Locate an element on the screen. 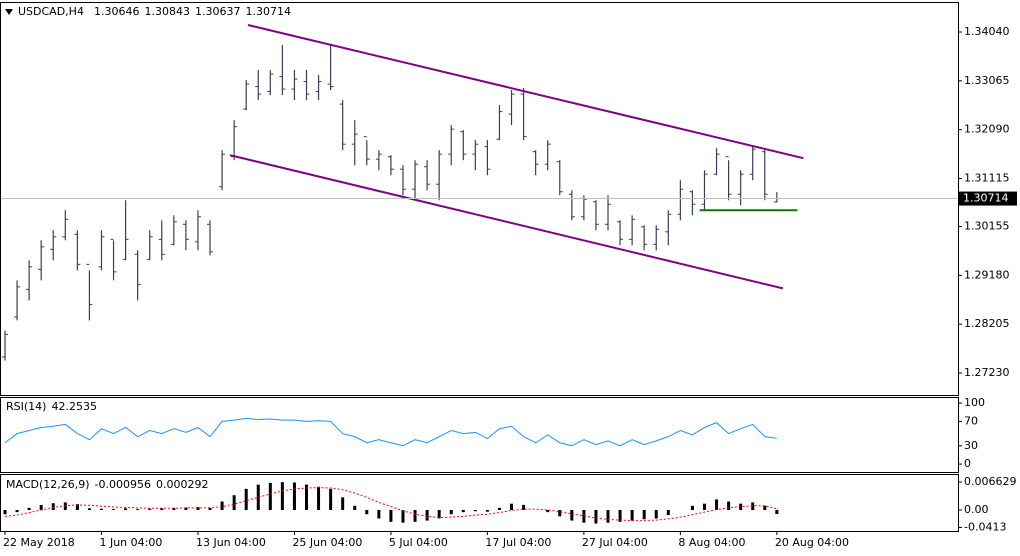  rsi-pane is located at coordinates (479, 435).